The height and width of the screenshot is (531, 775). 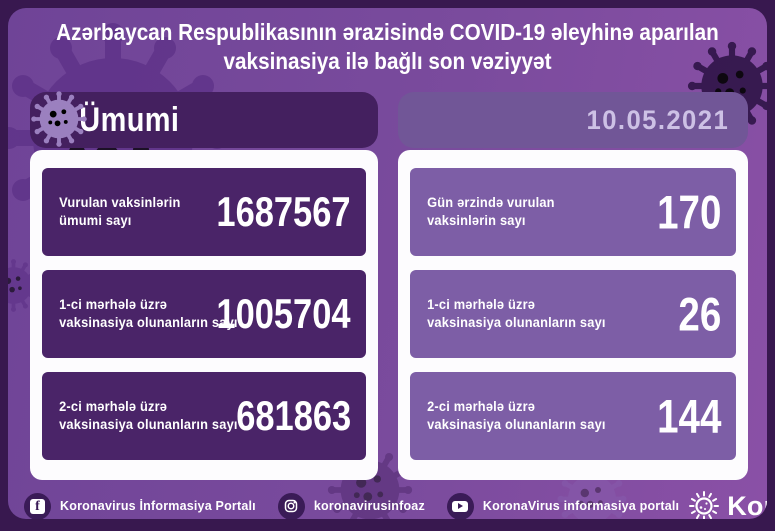 I want to click on stat-value: 144, so click(x=688, y=416).